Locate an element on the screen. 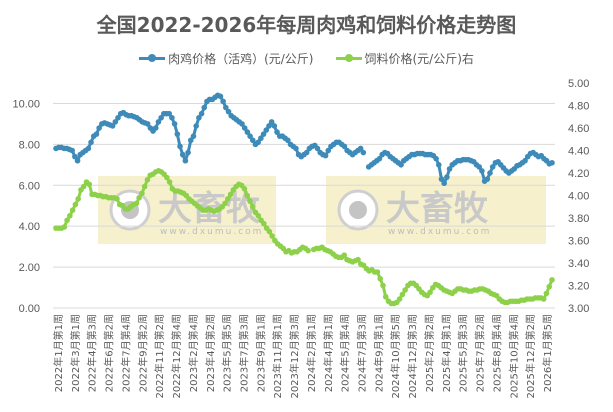 This screenshot has height=412, width=613. y-tick-right: 4.80 is located at coordinates (578, 107).